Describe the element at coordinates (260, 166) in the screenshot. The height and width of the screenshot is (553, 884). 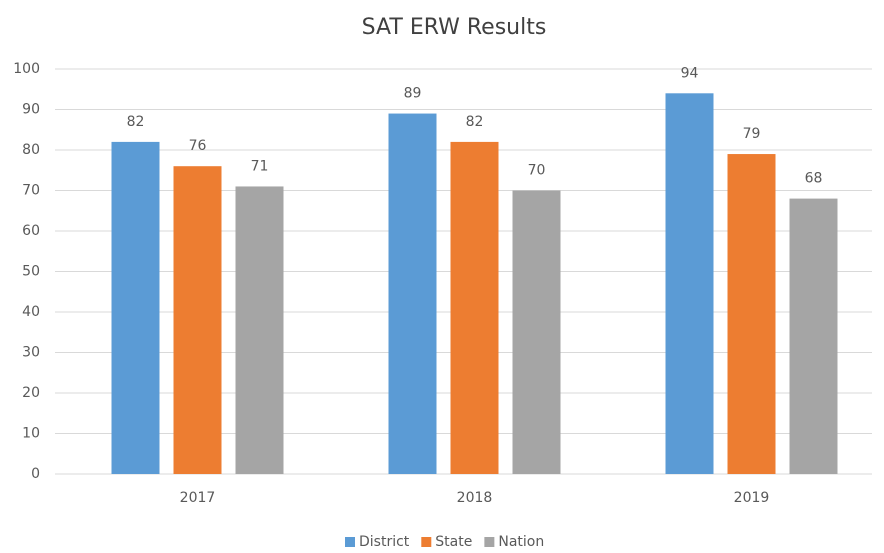
I see `data-label: 71` at that location.